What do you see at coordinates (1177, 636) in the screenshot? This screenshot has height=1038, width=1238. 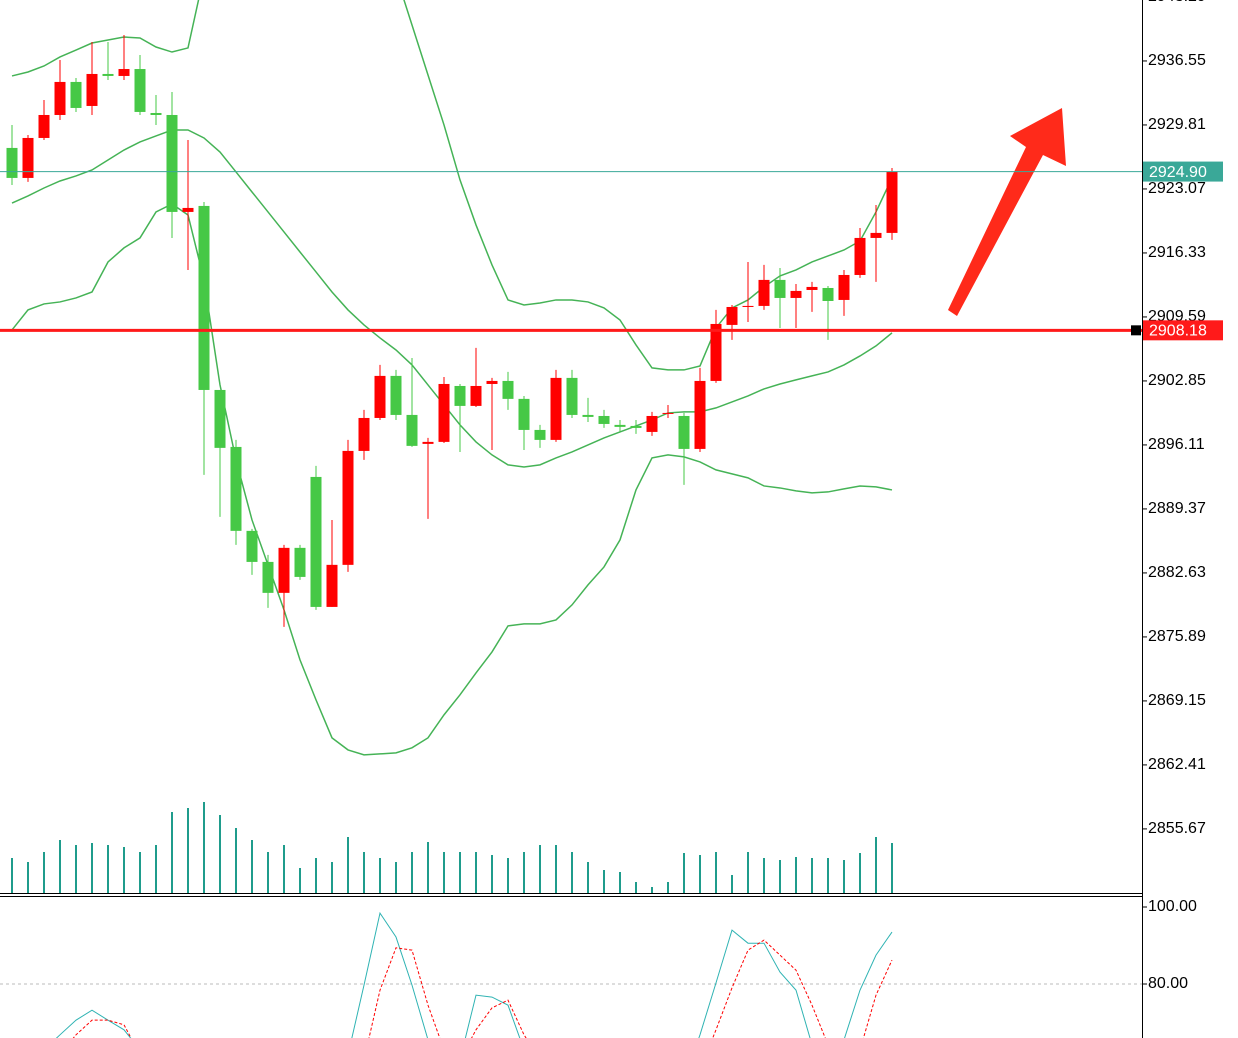 I see `y-tick-label: 2875.89` at bounding box center [1177, 636].